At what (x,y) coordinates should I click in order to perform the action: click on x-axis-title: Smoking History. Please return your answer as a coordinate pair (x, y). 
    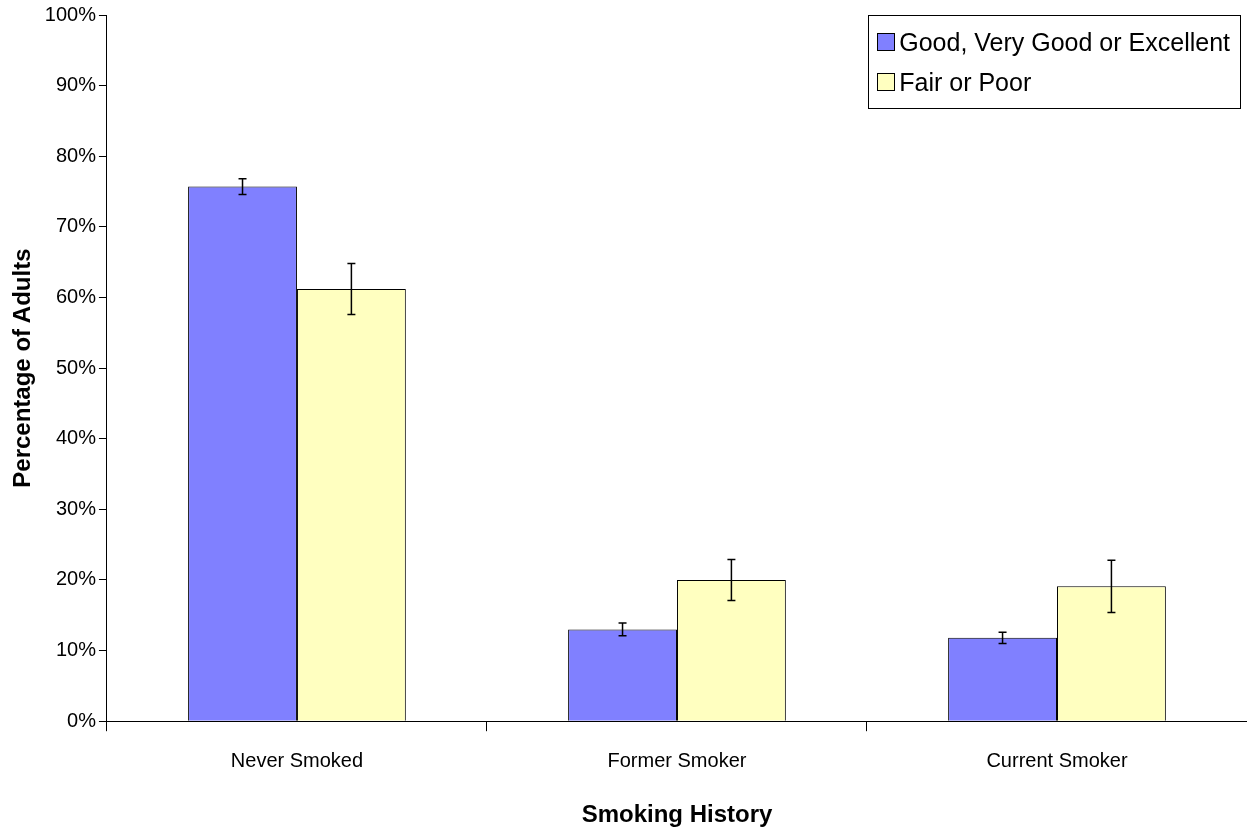
    Looking at the image, I should click on (677, 814).